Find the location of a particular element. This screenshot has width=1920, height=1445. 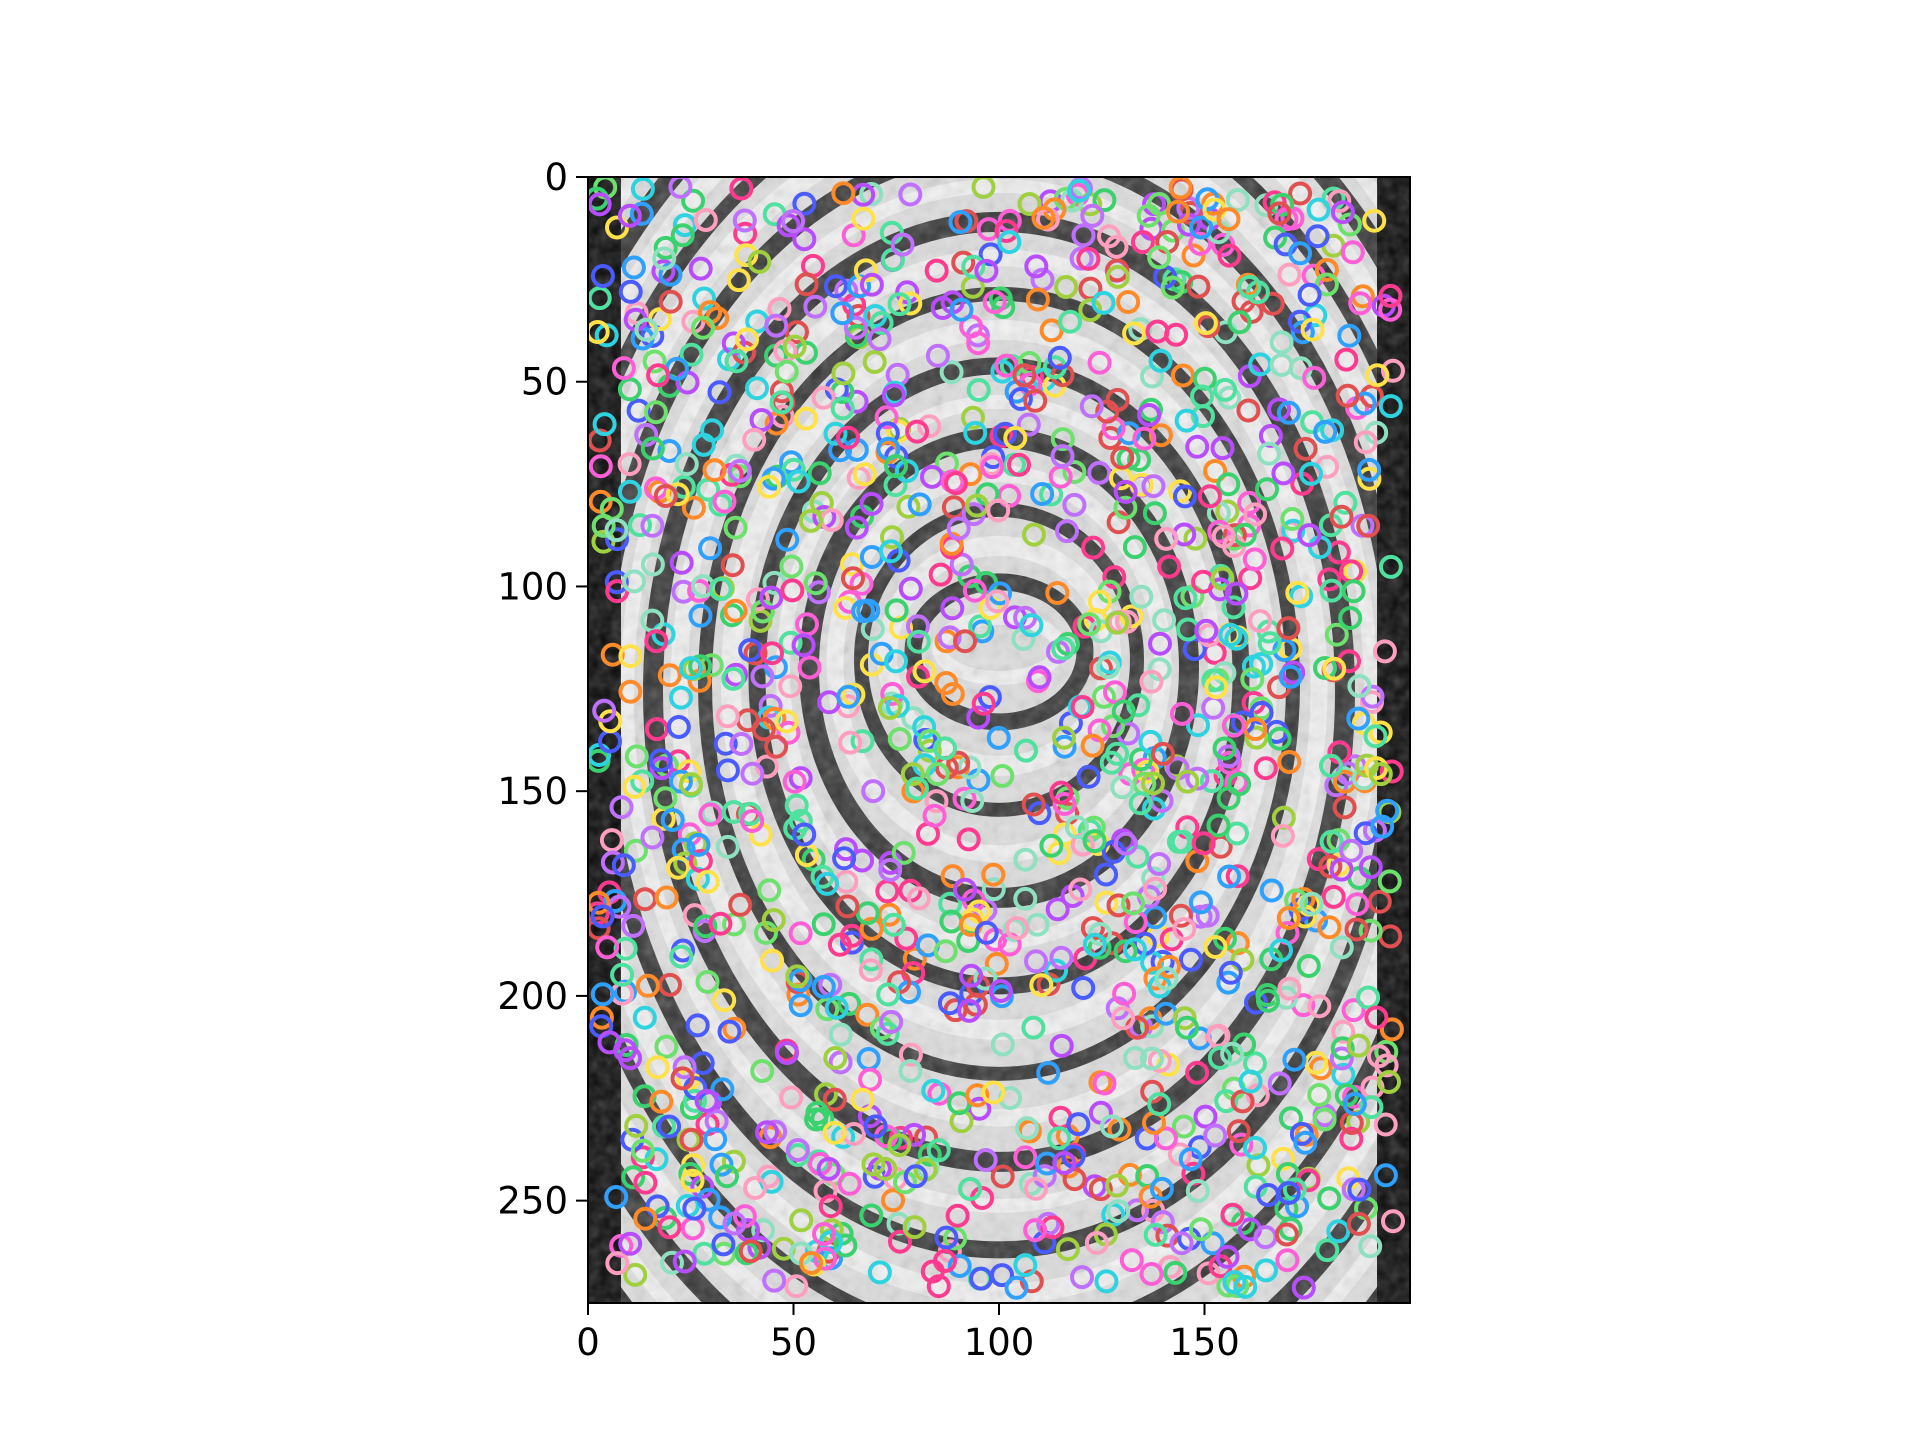

x-axis: 0 50 100 150 is located at coordinates (908, 1333).